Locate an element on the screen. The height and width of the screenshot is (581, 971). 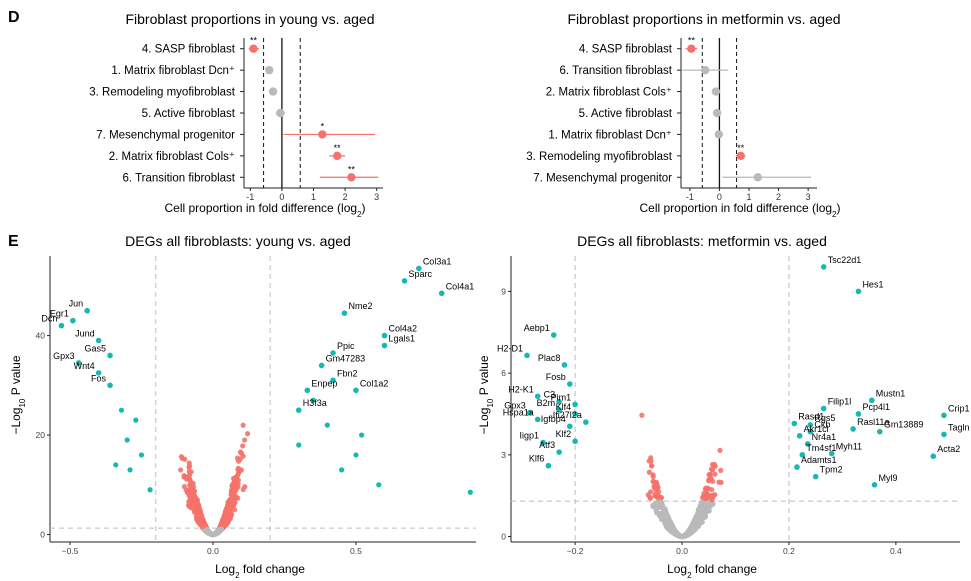
volcano-gene-label: Col1a2 is located at coordinates (374, 383).